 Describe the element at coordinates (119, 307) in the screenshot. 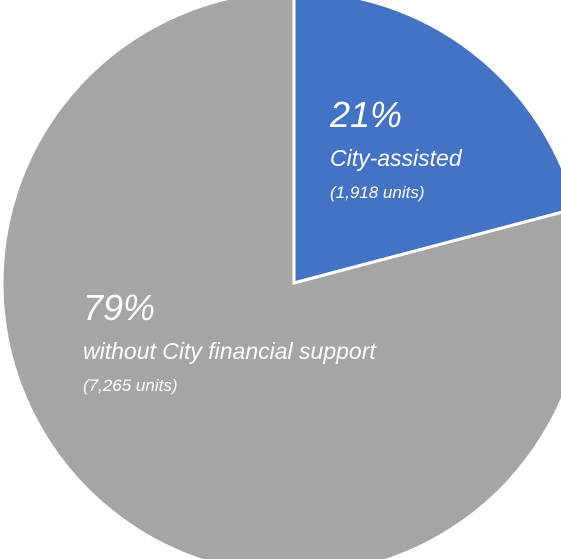

I see `slice-percent-without-city-support: 79%` at that location.